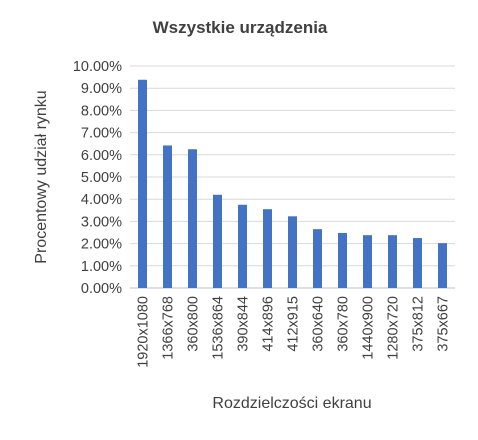 The height and width of the screenshot is (440, 478). Describe the element at coordinates (192, 218) in the screenshot. I see `bar-360x800` at that location.